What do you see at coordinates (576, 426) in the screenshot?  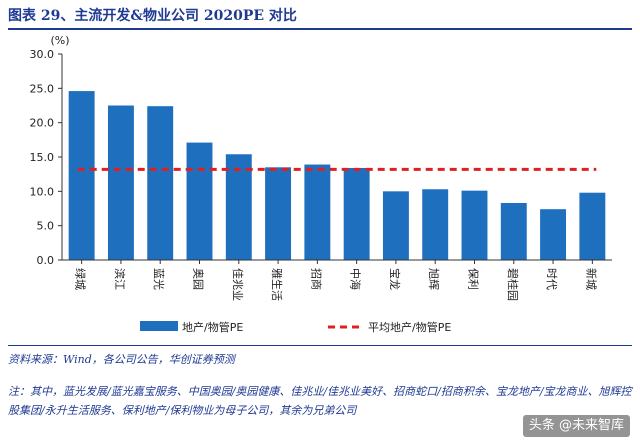 I see `watermark: 头条 @未来智库` at bounding box center [576, 426].